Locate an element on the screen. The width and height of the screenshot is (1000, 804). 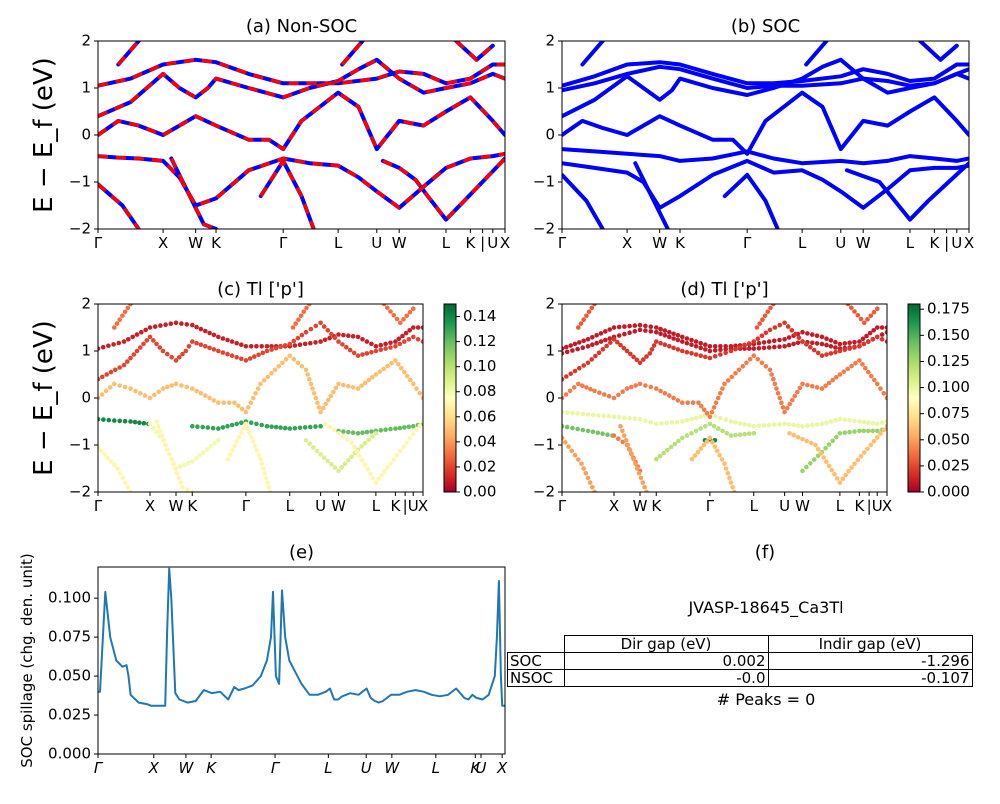
colorbar-tick-label: 0.150 is located at coordinates (948, 335).